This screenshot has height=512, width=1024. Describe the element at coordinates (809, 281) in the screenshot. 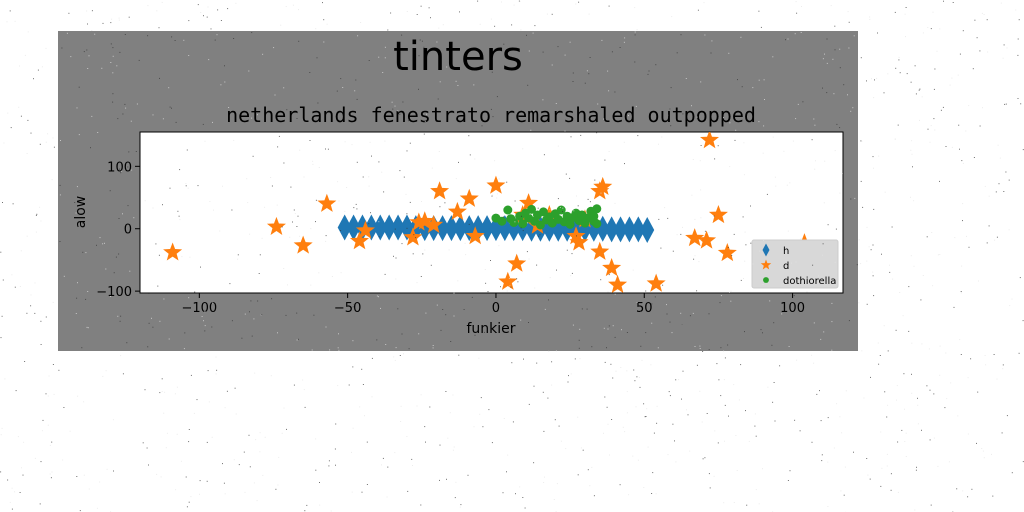

I see `legend-label-dothiorella: dothiorella` at that location.